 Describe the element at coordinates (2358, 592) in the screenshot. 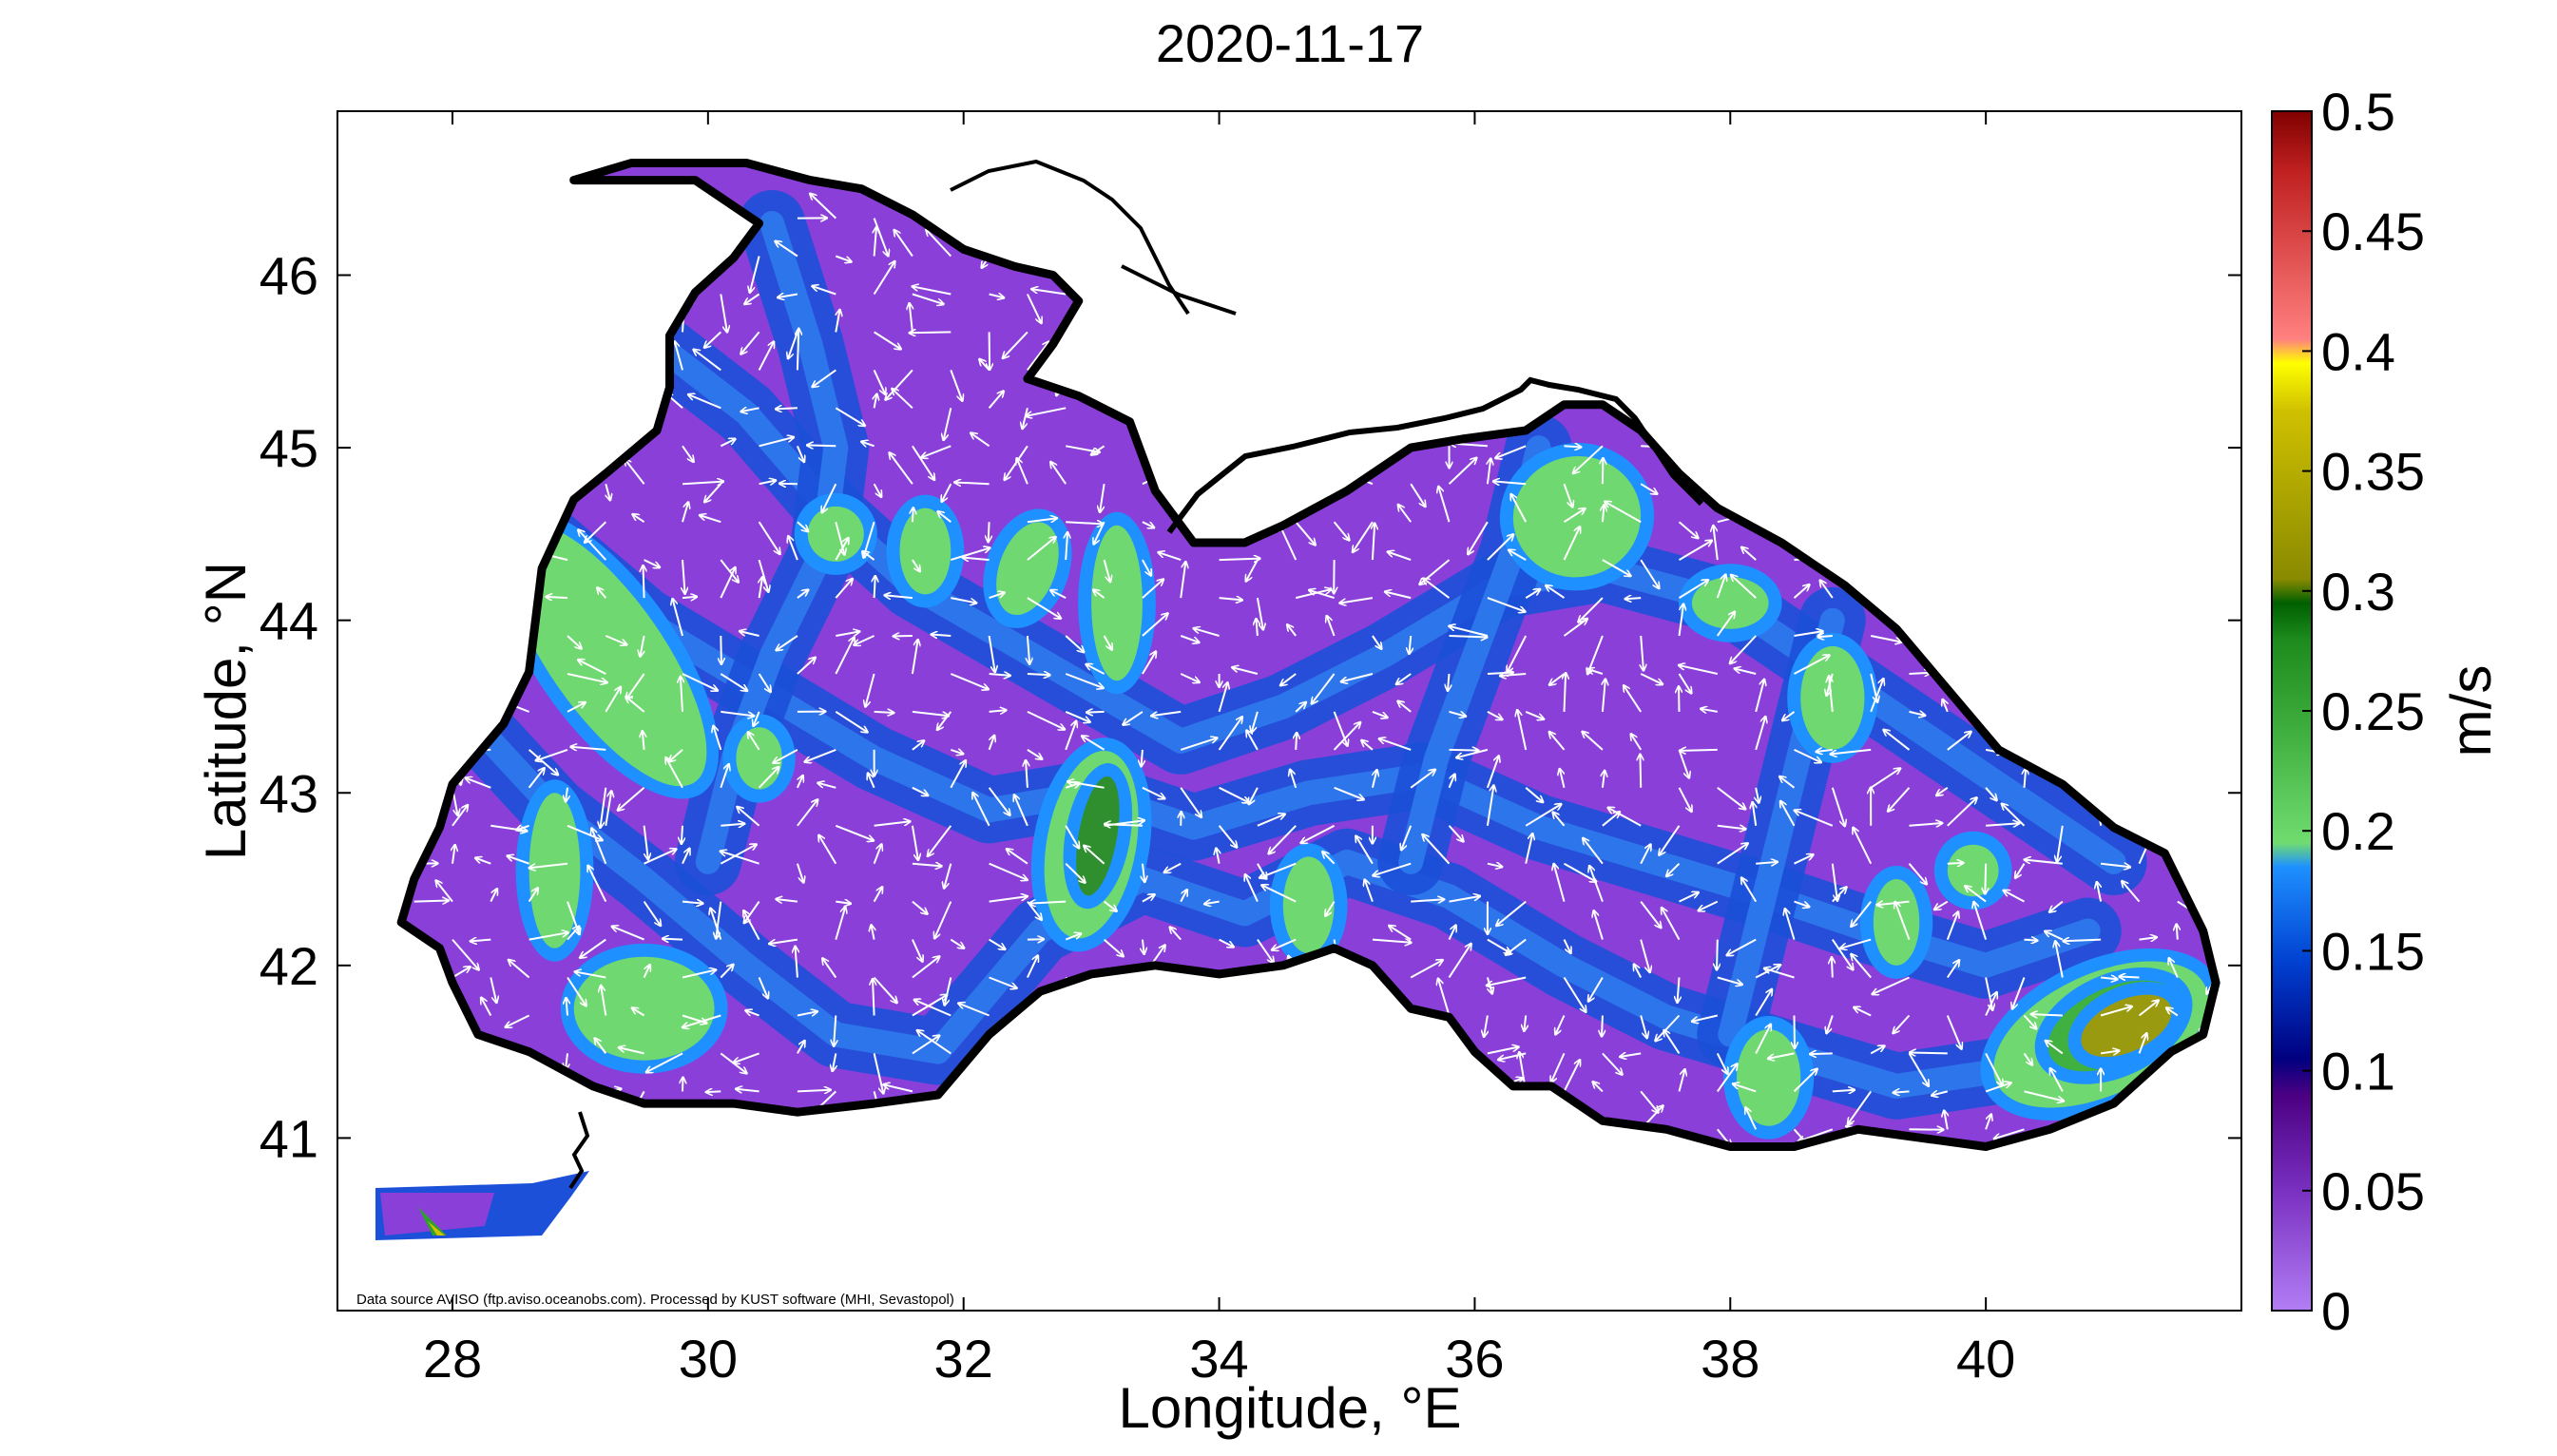

I see `colorbar-tick-label: 0.3` at that location.